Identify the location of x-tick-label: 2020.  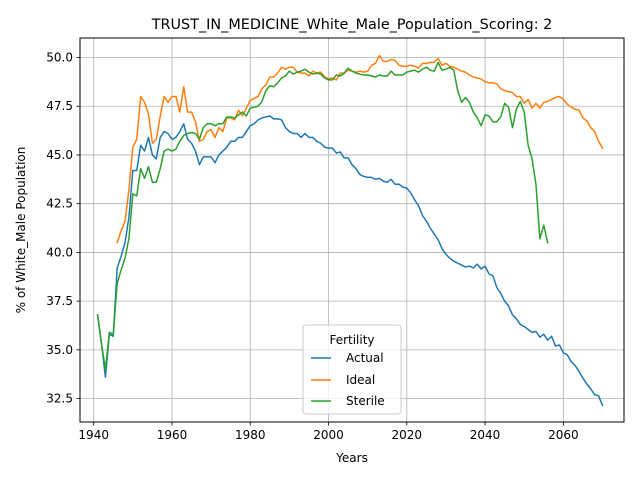
(407, 435).